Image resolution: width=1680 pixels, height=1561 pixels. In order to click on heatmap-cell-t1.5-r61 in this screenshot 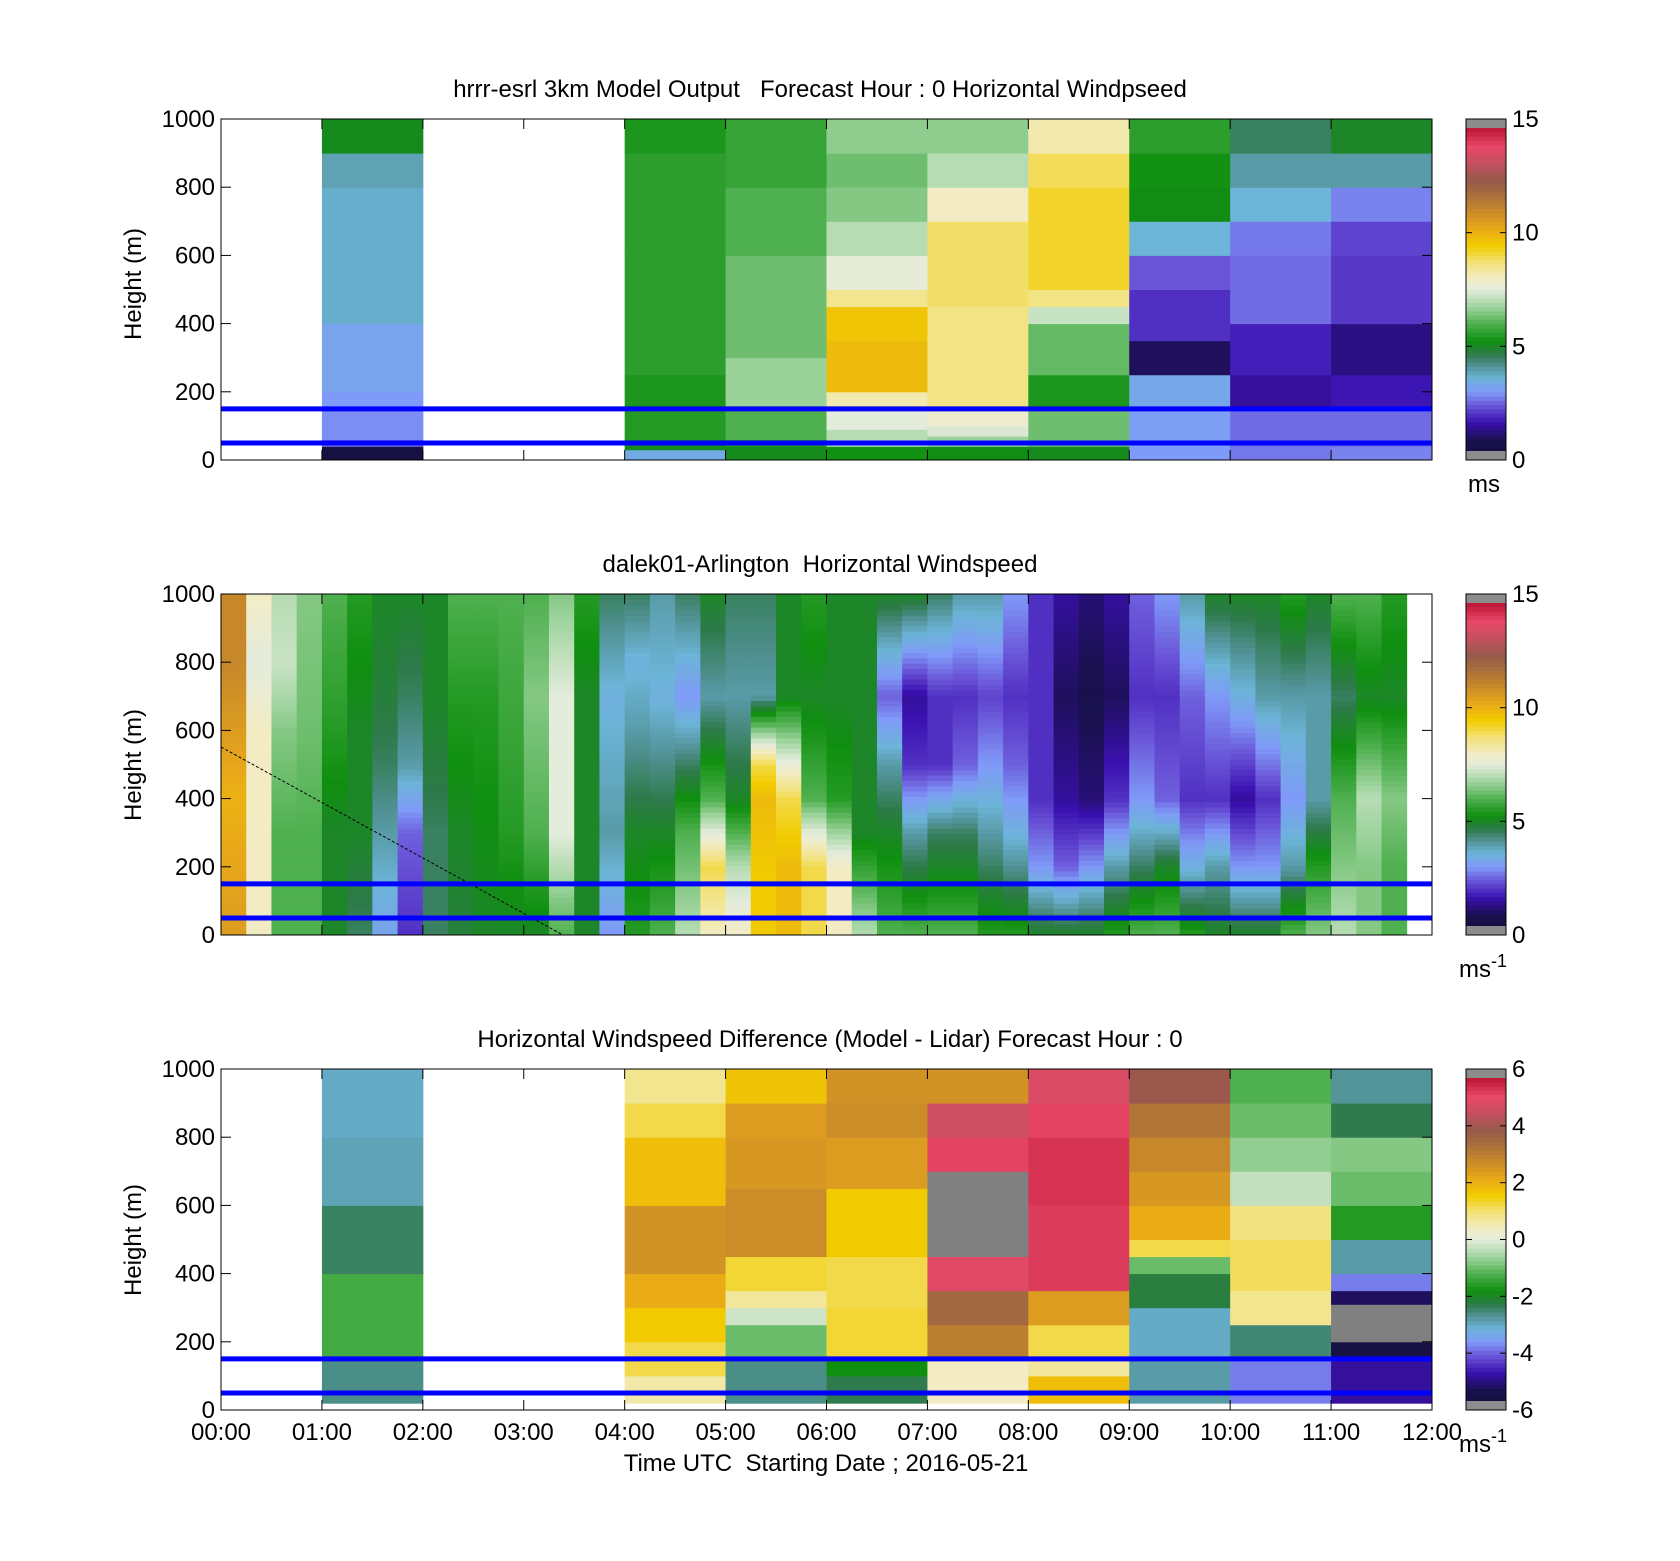, I will do `click(385, 607)`.